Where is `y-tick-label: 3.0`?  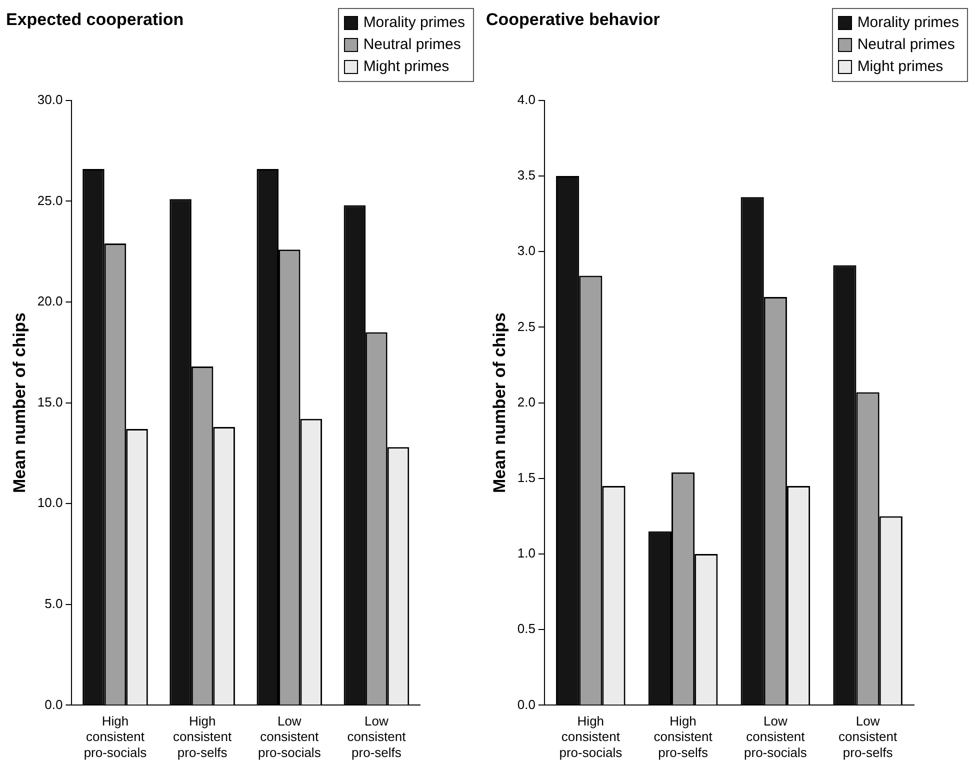
y-tick-label: 3.0 is located at coordinates (526, 250).